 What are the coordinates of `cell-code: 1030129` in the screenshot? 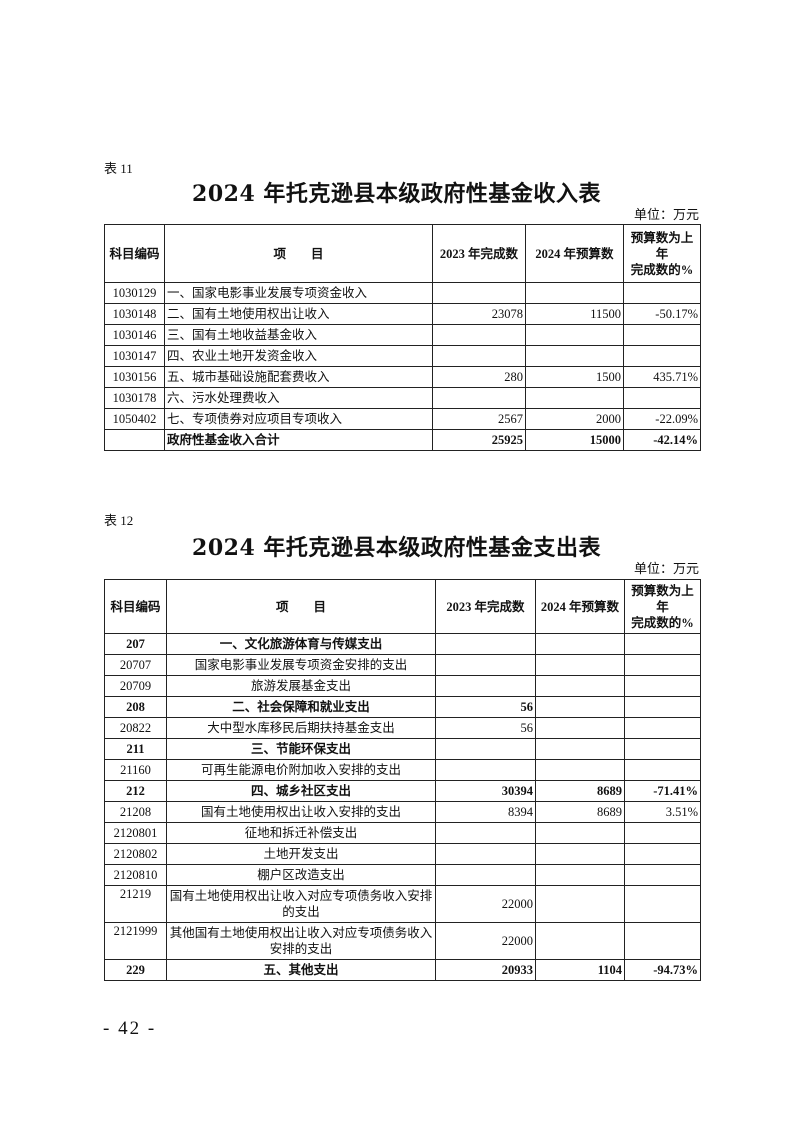 It's located at (134, 293).